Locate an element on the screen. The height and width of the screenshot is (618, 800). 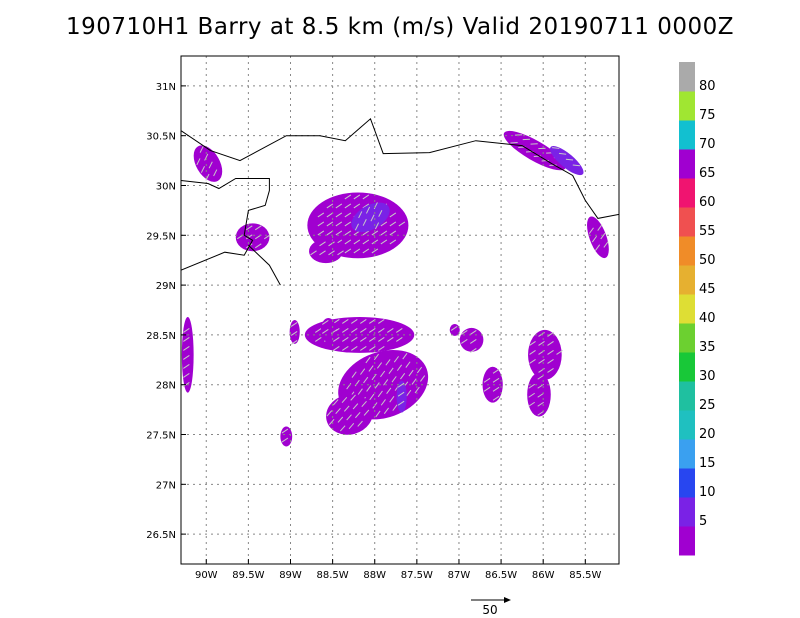
colorbar: 5 10 15 20 25 30 35 40 45 50 55 60 65 70 75 80 is located at coordinates (697, 309).